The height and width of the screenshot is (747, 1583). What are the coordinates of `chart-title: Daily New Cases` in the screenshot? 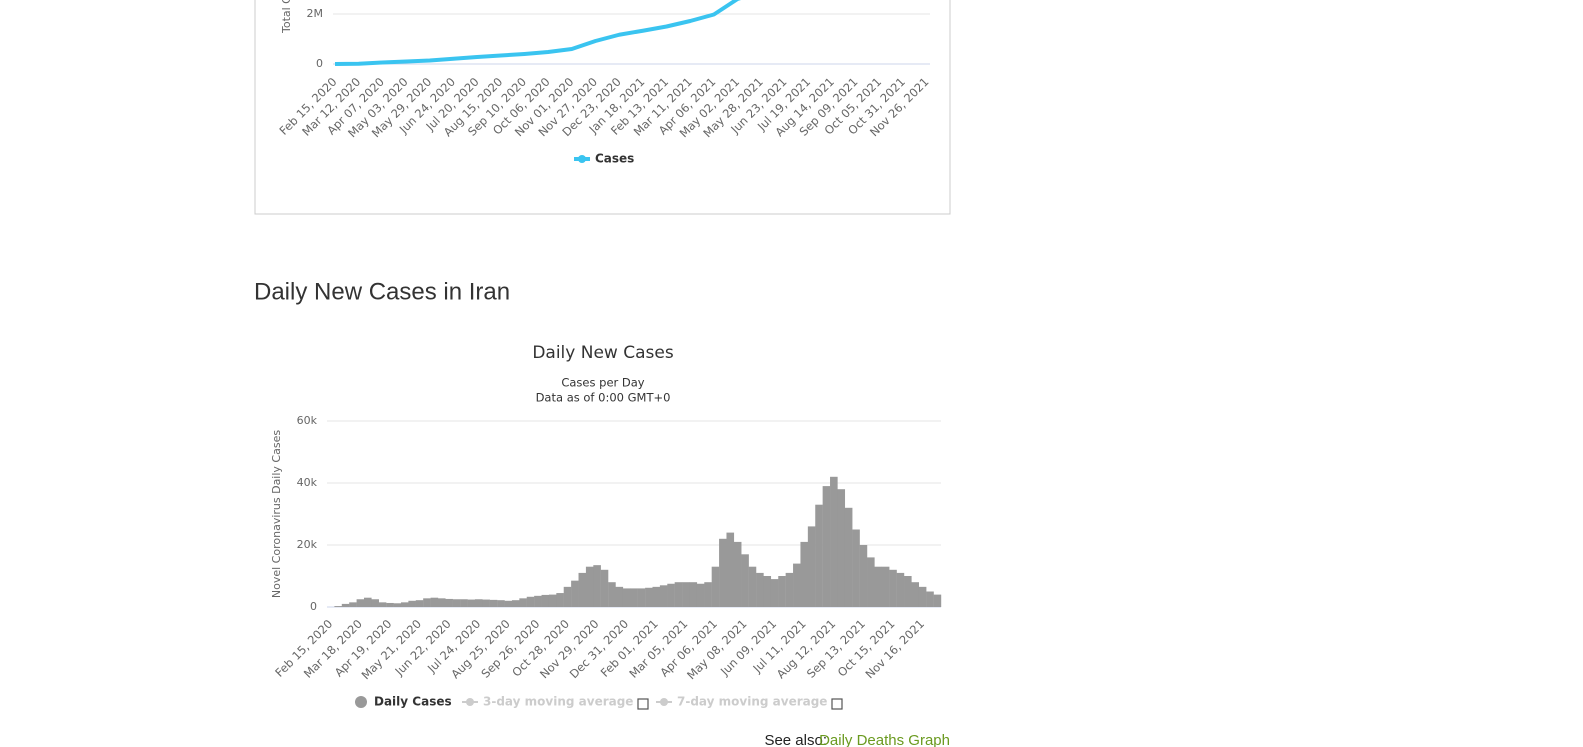 It's located at (603, 353).